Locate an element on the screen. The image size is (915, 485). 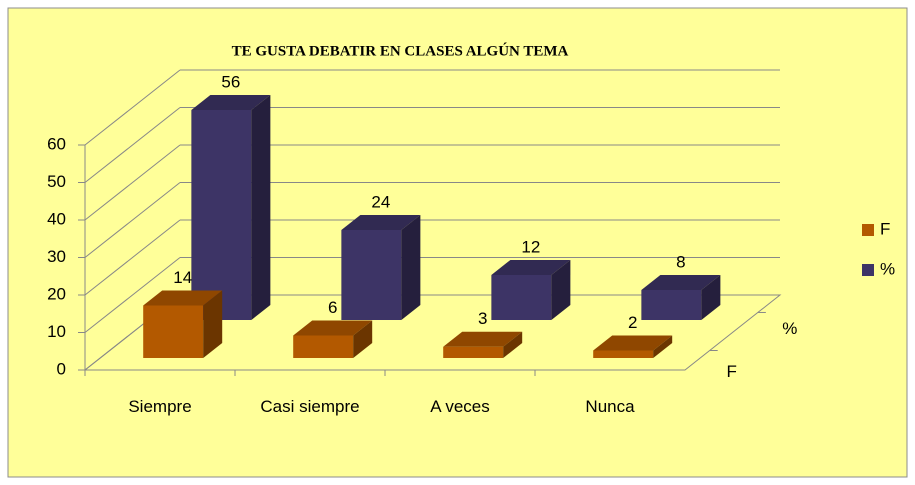
y-tick-label: 30 is located at coordinates (56, 256).